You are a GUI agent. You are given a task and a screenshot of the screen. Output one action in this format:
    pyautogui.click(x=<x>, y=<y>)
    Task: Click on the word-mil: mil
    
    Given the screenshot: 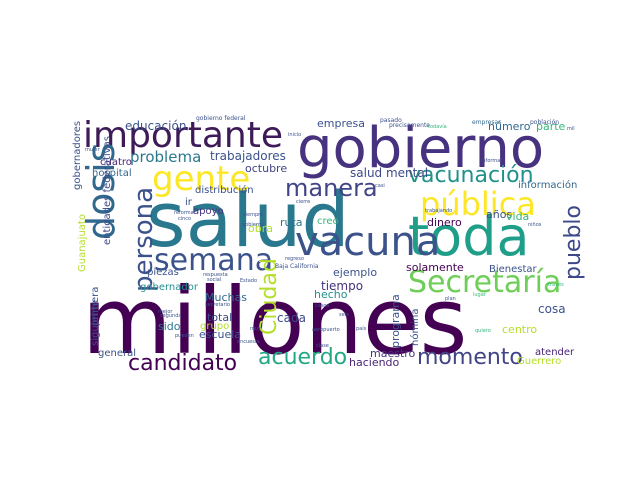 What is the action you would take?
    pyautogui.click(x=571, y=129)
    